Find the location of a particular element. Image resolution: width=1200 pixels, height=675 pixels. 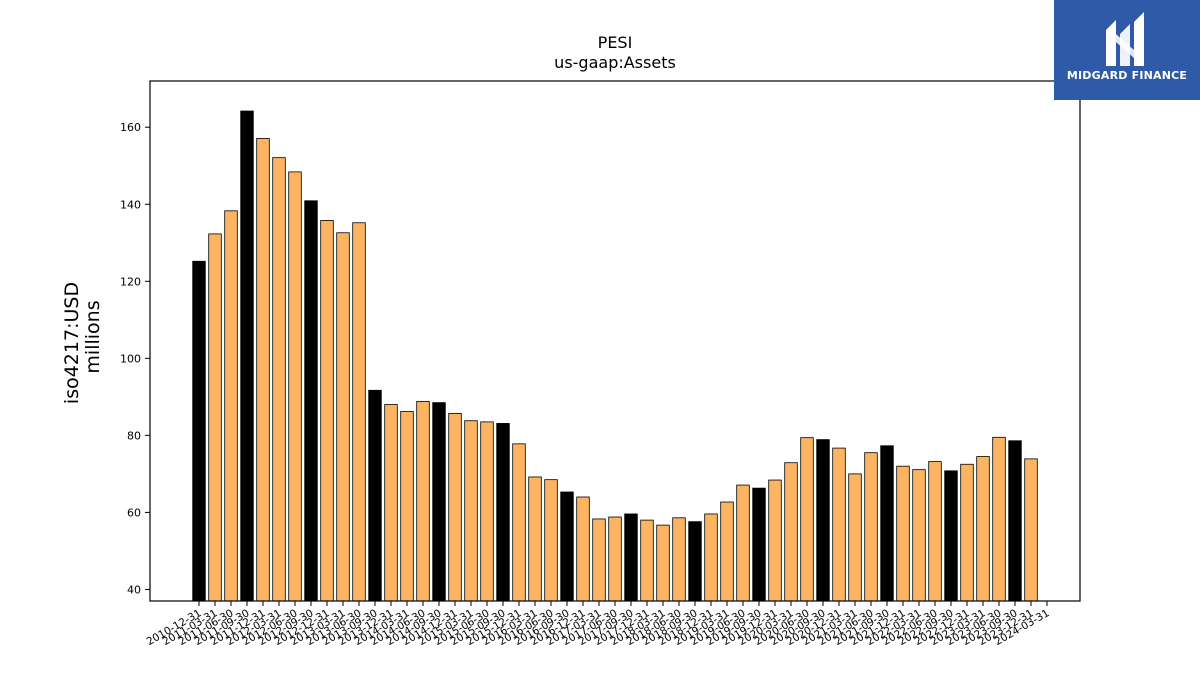

brand-logo: MIDGARD FINANCE is located at coordinates (1127, 50).